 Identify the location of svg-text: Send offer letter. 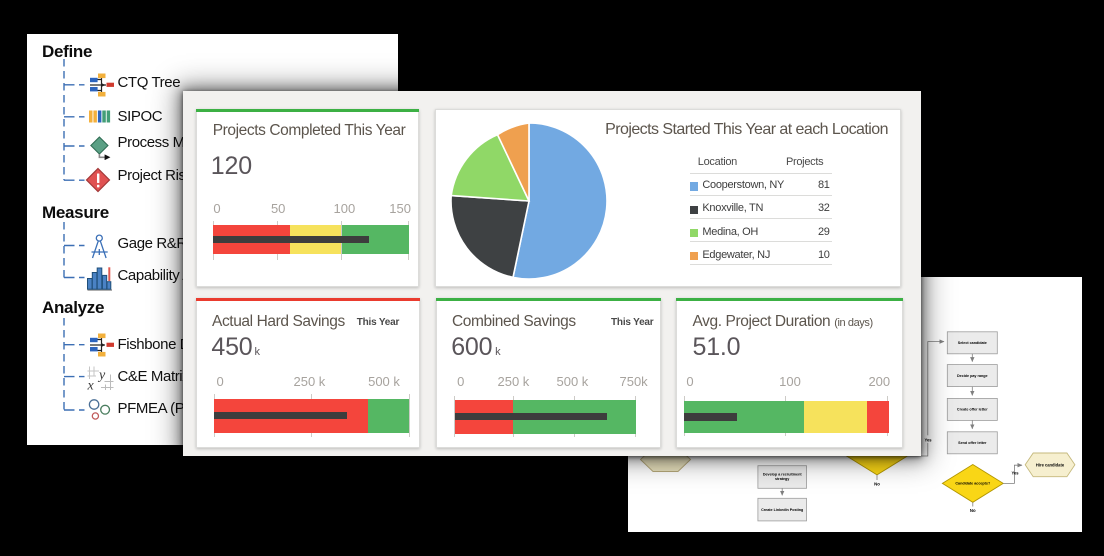
(972, 443).